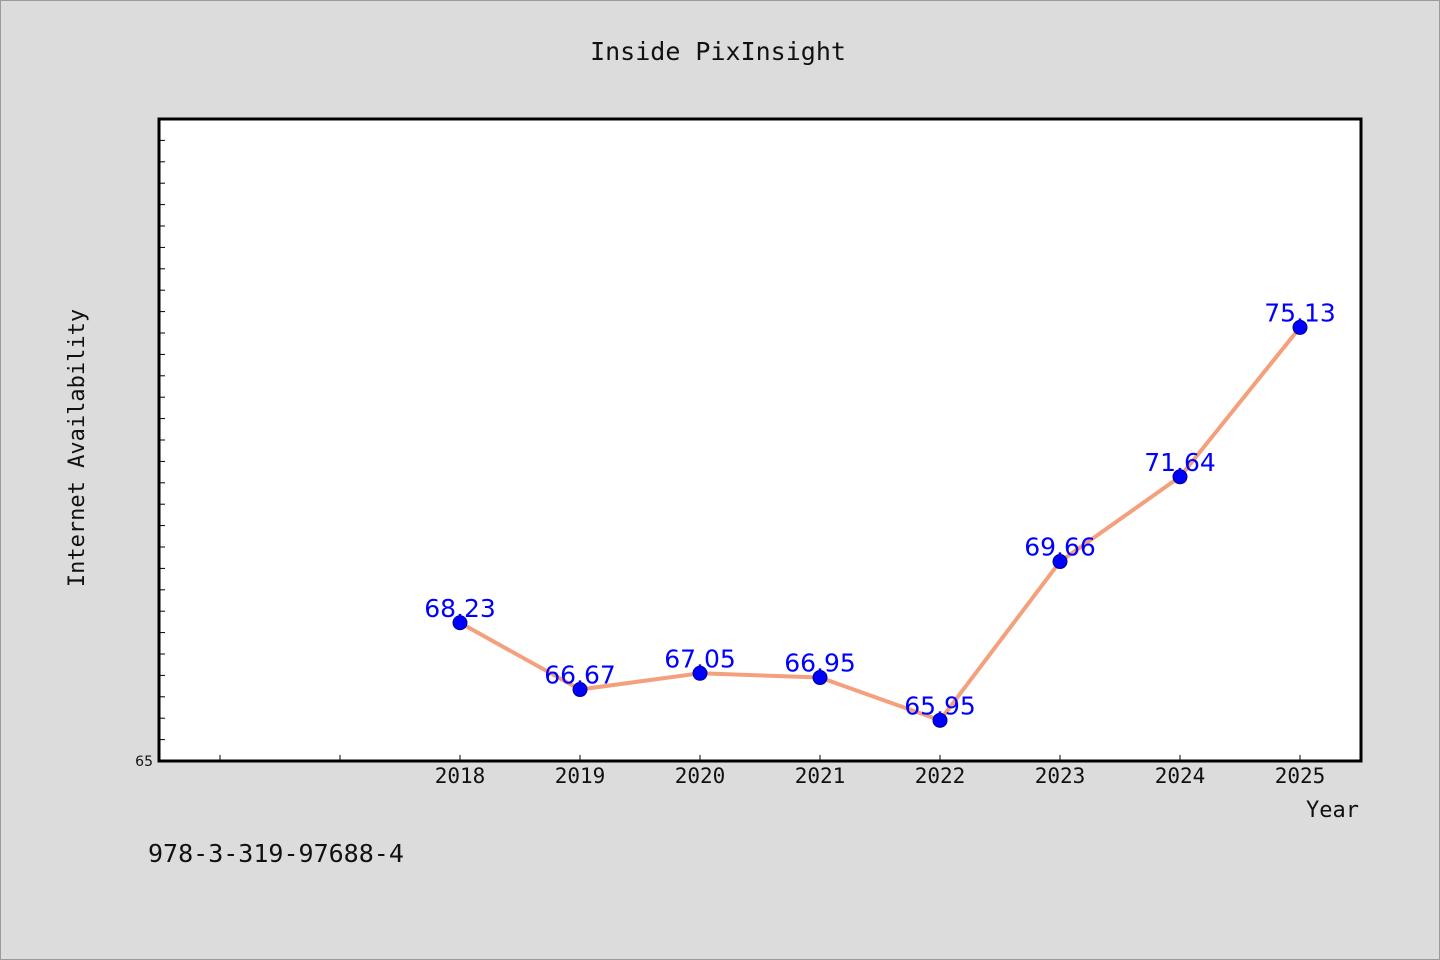 Image resolution: width=1440 pixels, height=960 pixels. What do you see at coordinates (820, 663) in the screenshot?
I see `data-label: 66.95` at bounding box center [820, 663].